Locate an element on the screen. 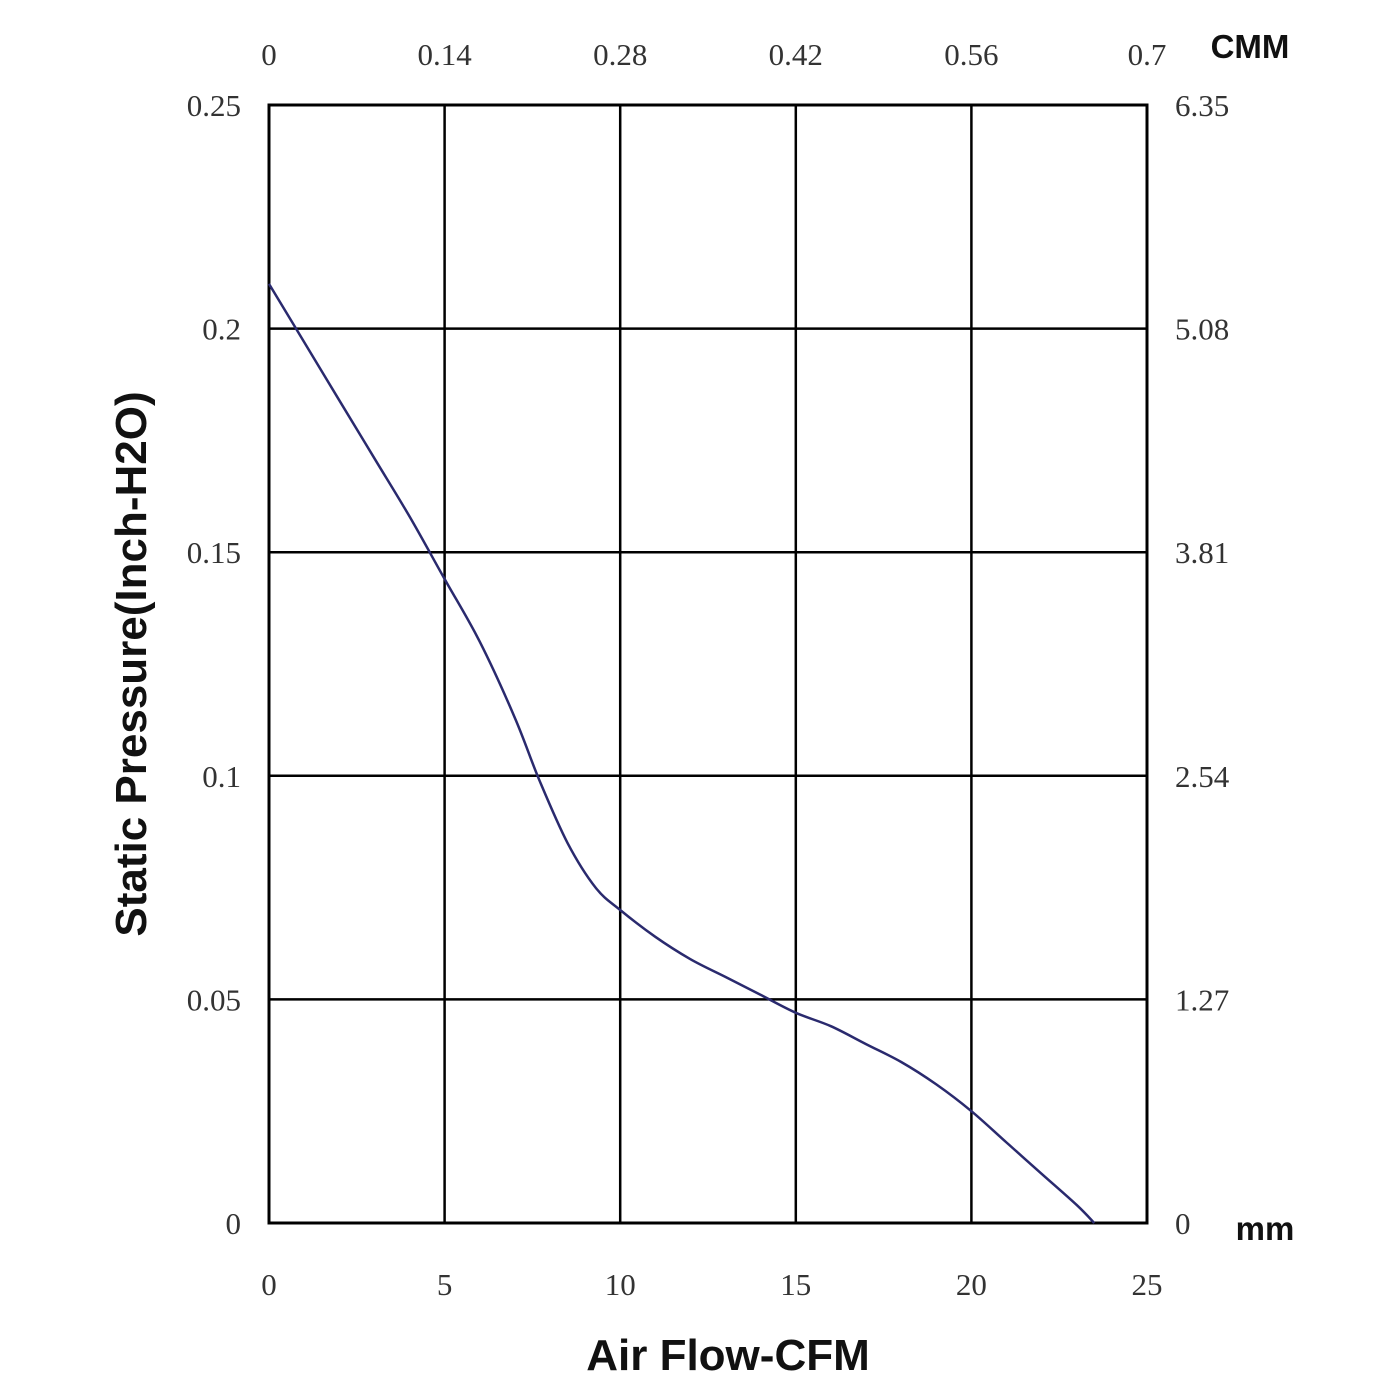 The height and width of the screenshot is (1400, 1400). y-tick-label: 0 is located at coordinates (234, 1223).